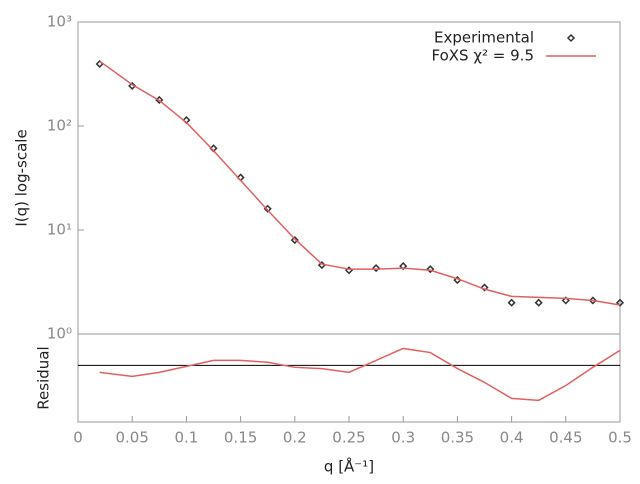 This screenshot has width=640, height=484. Describe the element at coordinates (457, 438) in the screenshot. I see `x-tick-label: 0.35` at that location.